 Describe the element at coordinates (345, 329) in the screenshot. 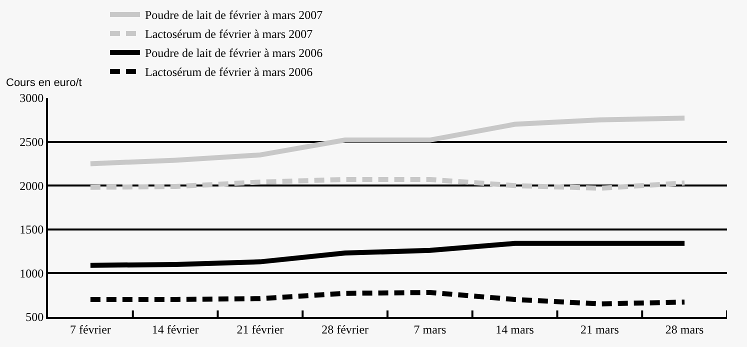

I see `x-tick-label: 28 février` at that location.